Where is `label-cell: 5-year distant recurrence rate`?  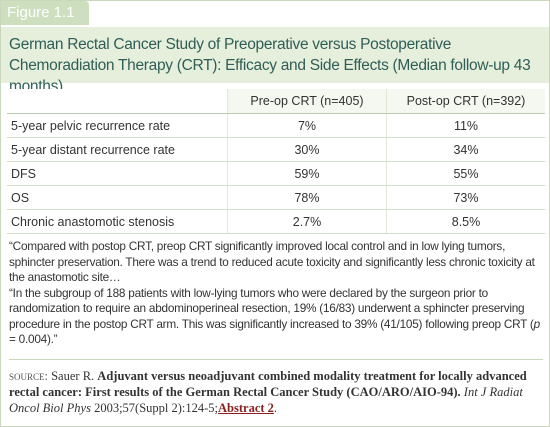
label-cell: 5-year distant recurrence rate is located at coordinates (117, 149).